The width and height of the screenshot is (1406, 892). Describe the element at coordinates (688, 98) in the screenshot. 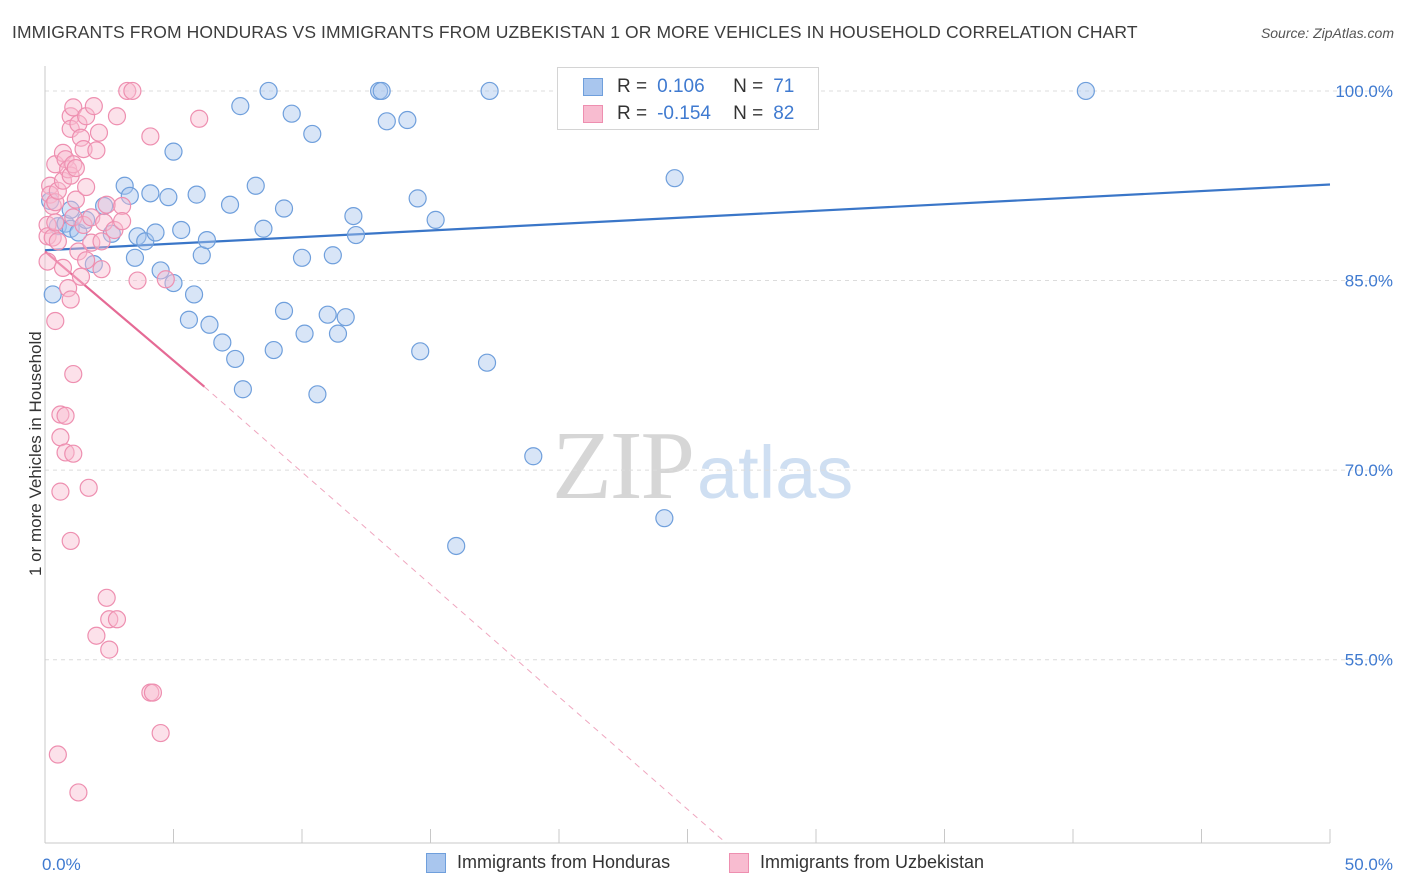

I see `correlation-legend: R = 0.106 N = 71 R = -0.154 N = 82` at that location.